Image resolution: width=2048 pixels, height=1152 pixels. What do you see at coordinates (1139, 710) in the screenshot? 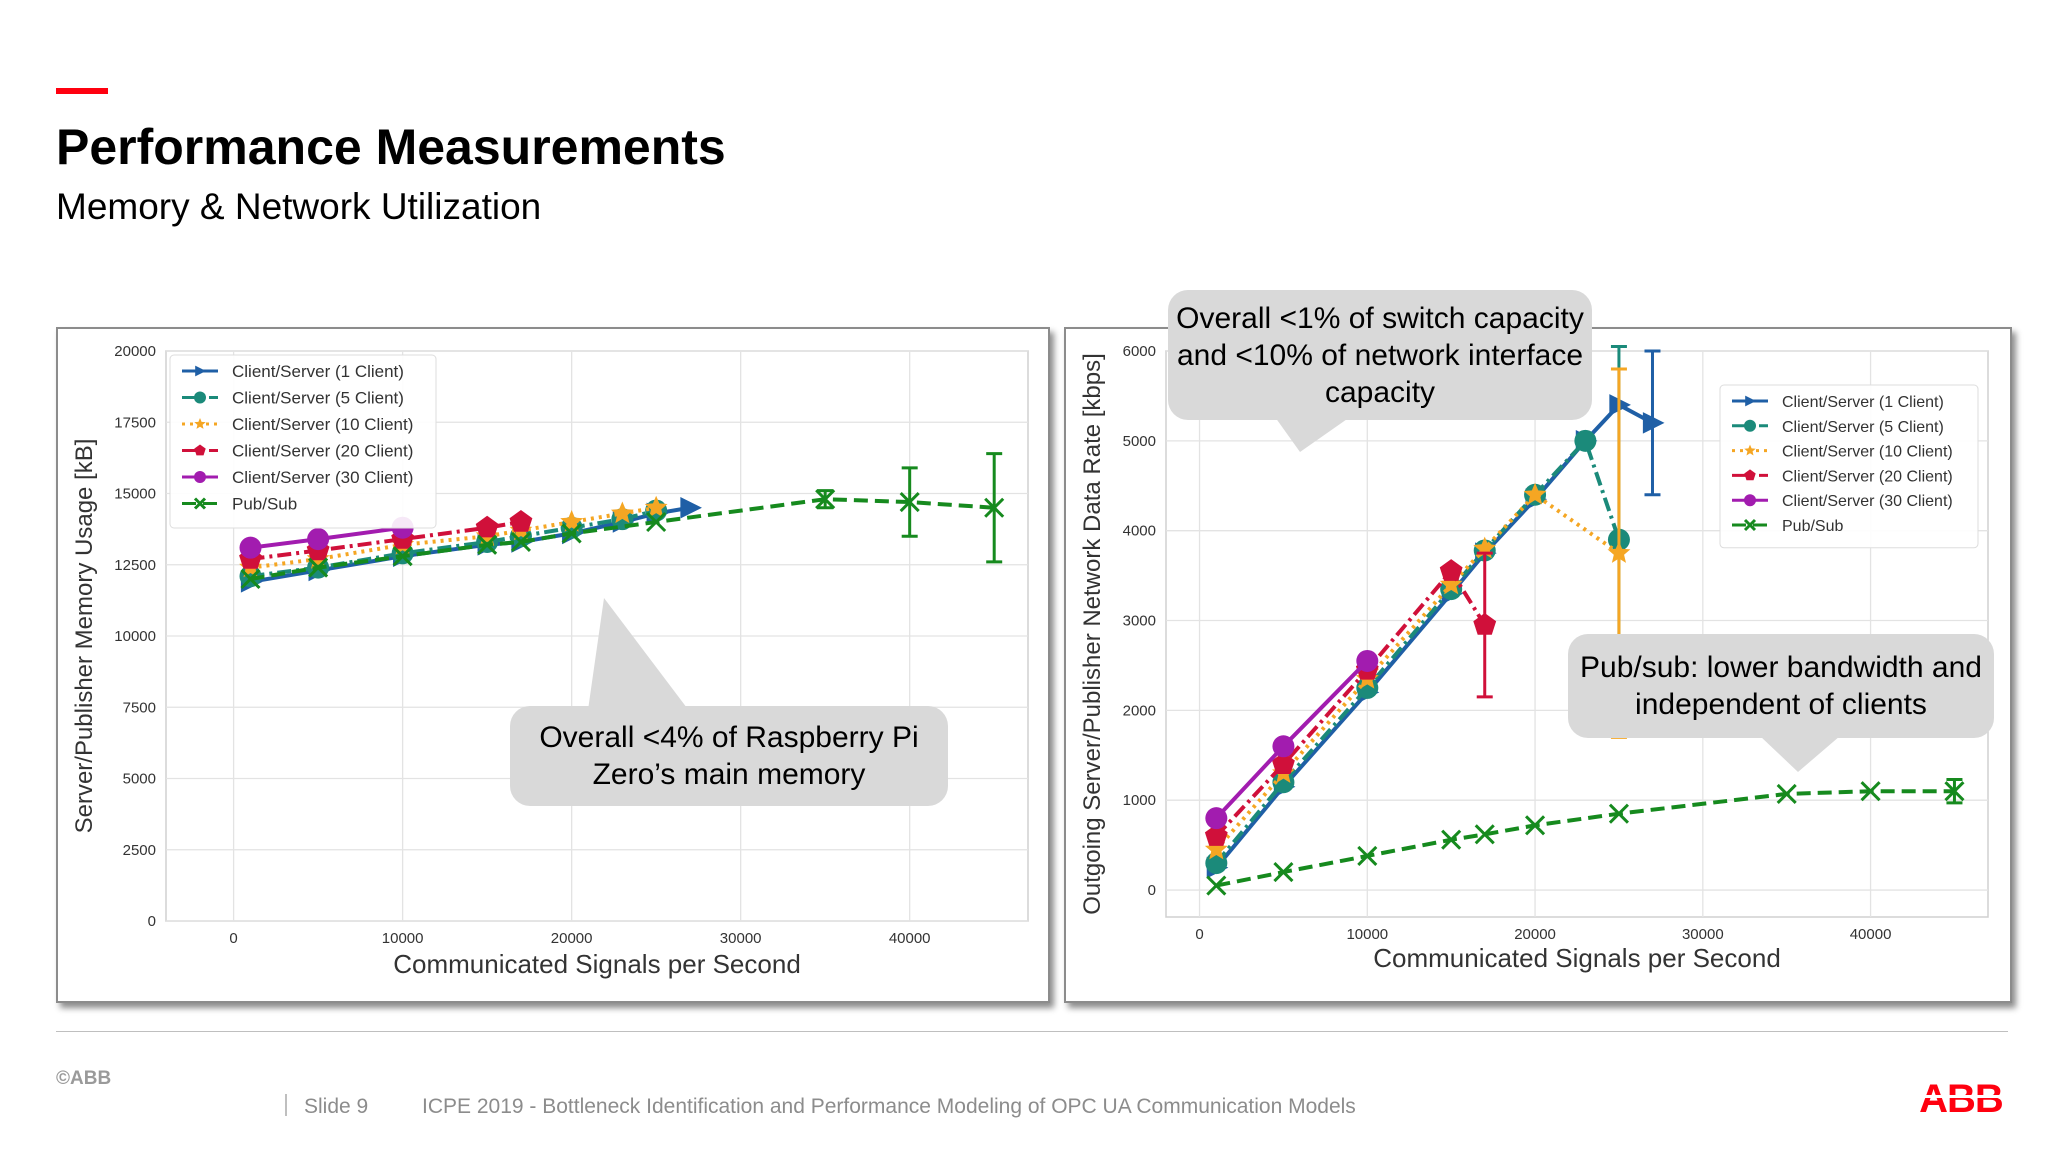
I see `y-tick-label: 2000` at bounding box center [1139, 710].